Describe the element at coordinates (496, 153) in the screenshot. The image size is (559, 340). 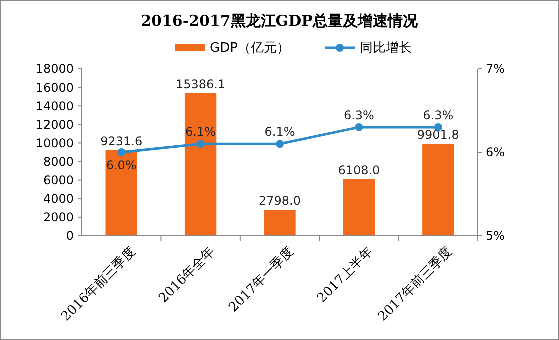
I see `y2-tick-label: 6%` at that location.